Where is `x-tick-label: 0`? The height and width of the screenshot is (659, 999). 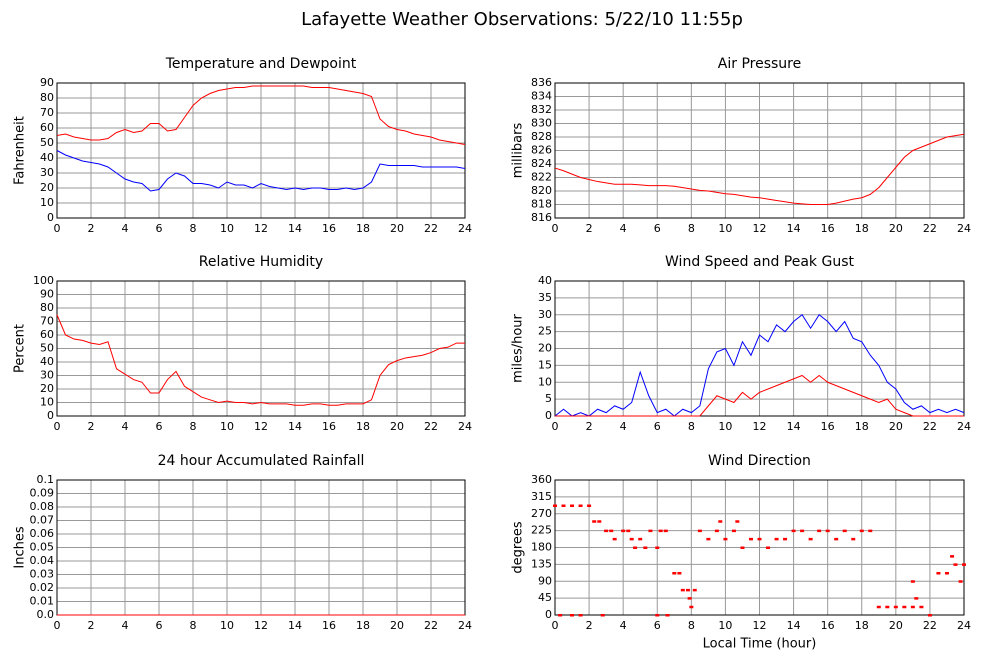 x-tick-label: 0 is located at coordinates (555, 228).